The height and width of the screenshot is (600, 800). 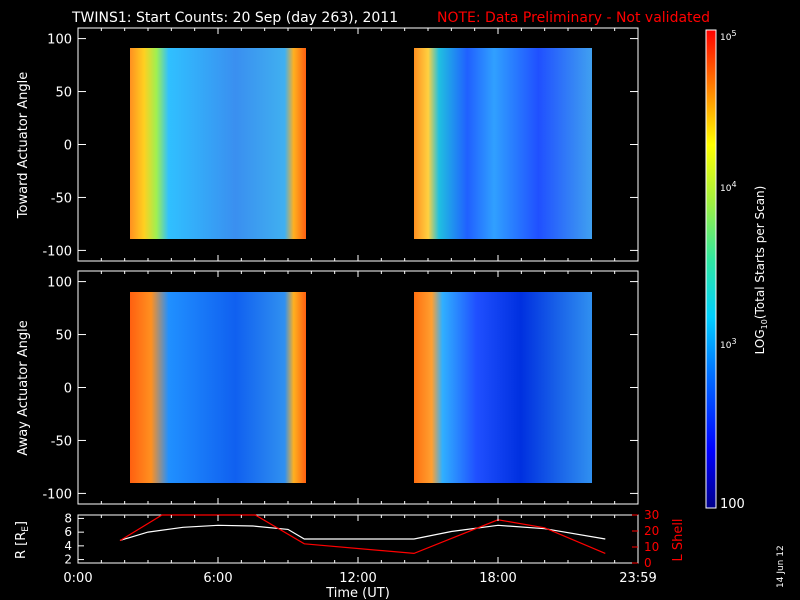 What do you see at coordinates (651, 515) in the screenshot?
I see `orbit-right-tick-label: 30` at bounding box center [651, 515].